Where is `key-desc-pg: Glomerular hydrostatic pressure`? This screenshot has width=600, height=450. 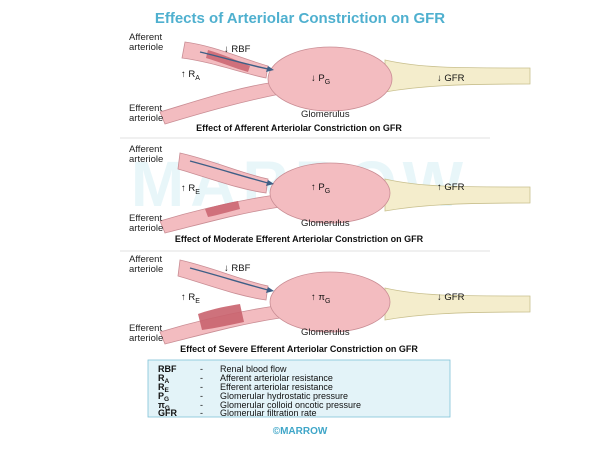 key-desc-pg: Glomerular hydrostatic pressure is located at coordinates (284, 396).